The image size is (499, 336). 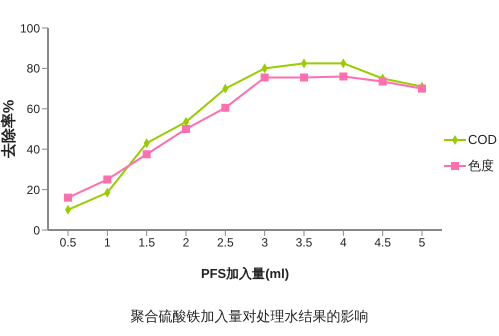 What do you see at coordinates (250, 317) in the screenshot?
I see `text: 聚合硫酸铁加入量对处理水结果的影响` at bounding box center [250, 317].